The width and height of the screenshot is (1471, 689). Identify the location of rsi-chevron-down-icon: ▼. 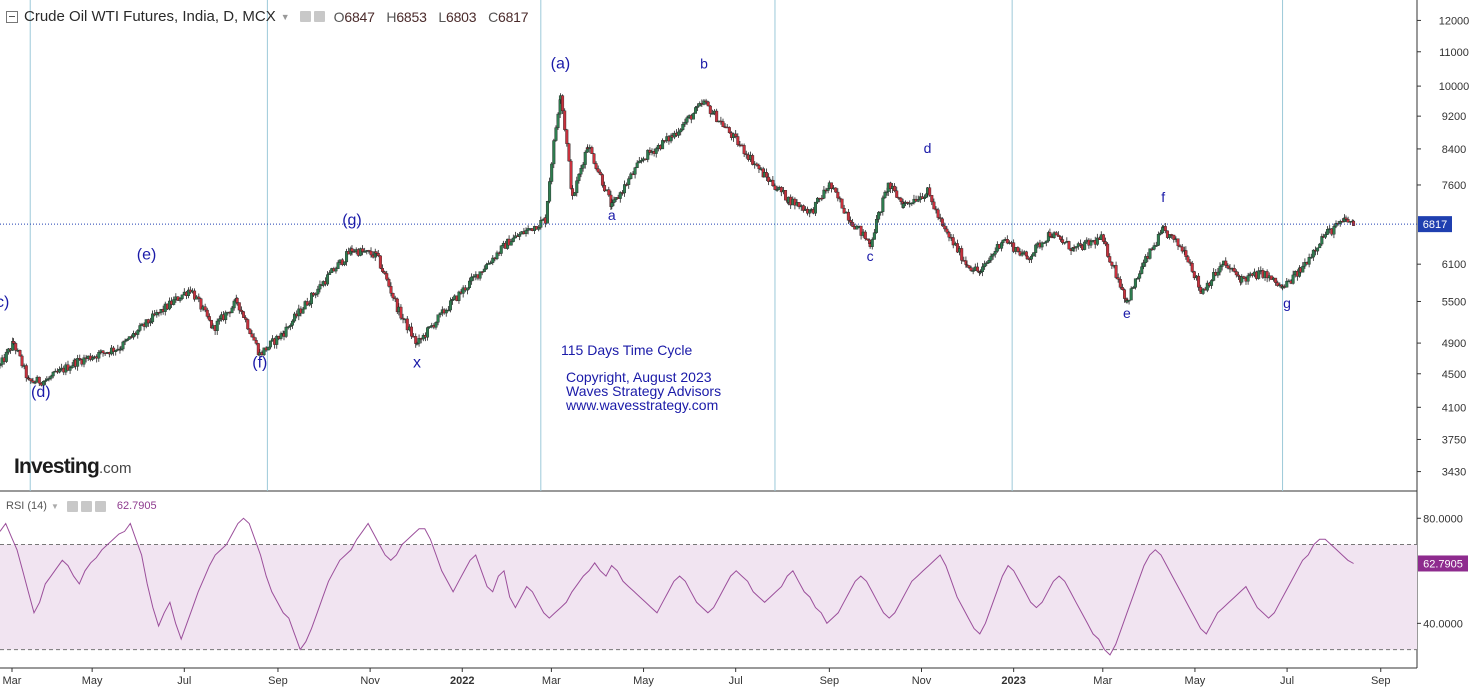
(54, 506).